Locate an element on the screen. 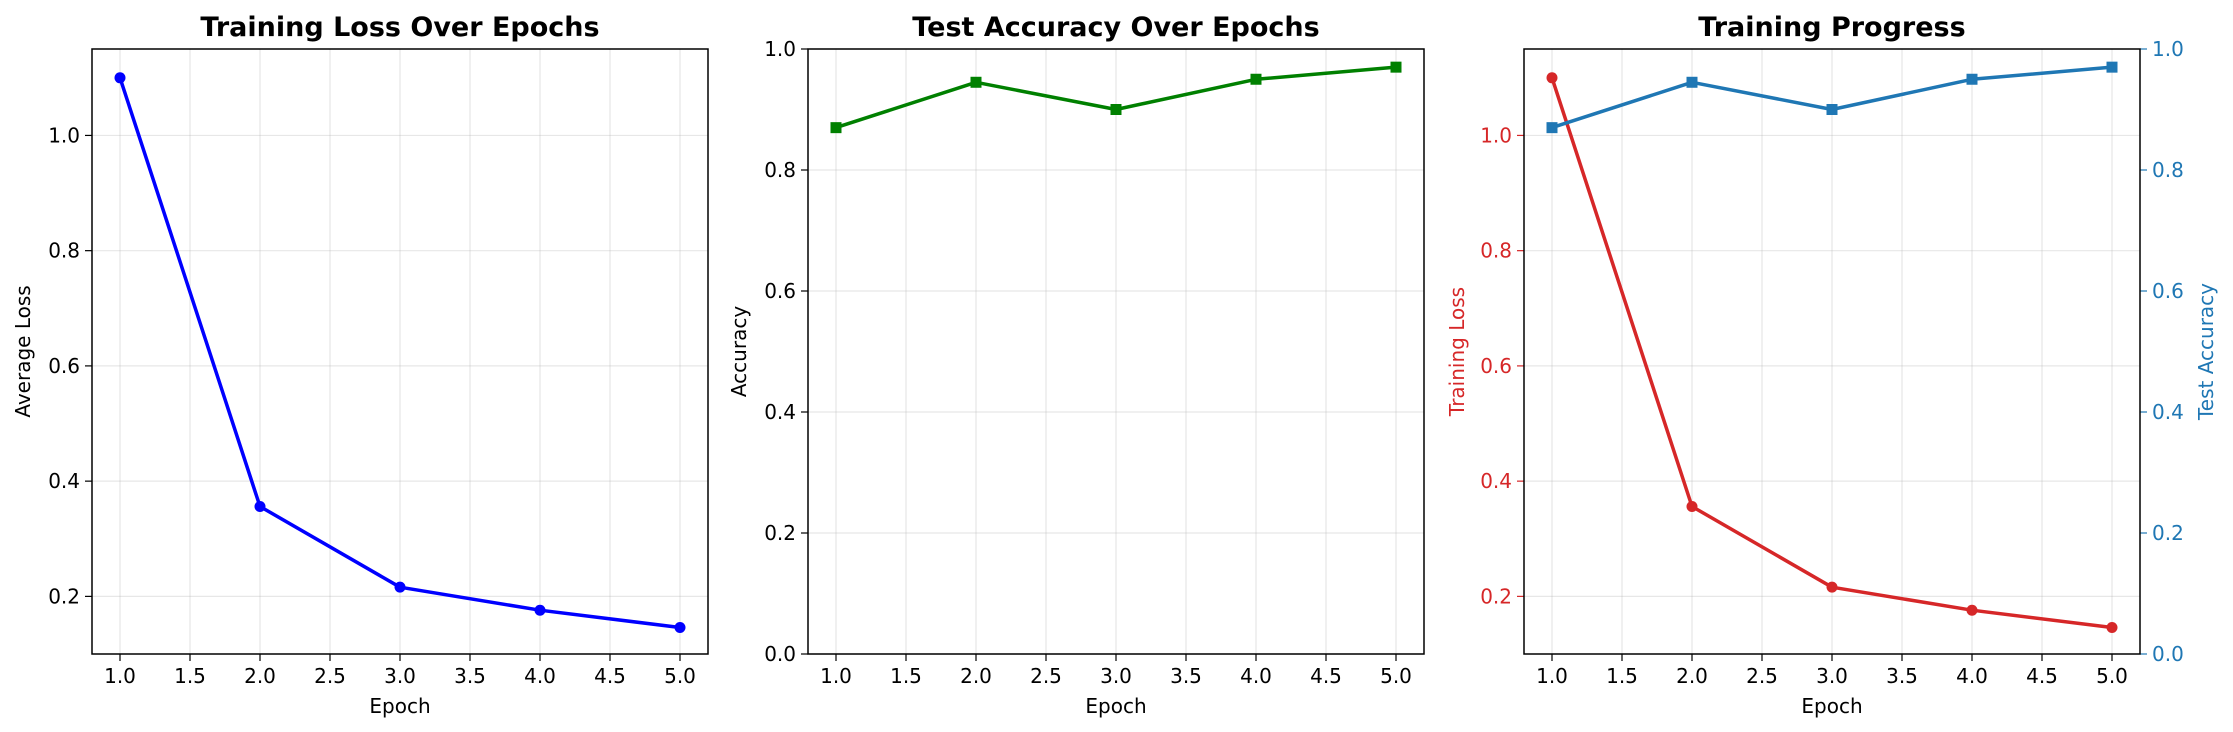 This screenshot has width=2233, height=732. y-axis-label: Average Loss is located at coordinates (23, 351).